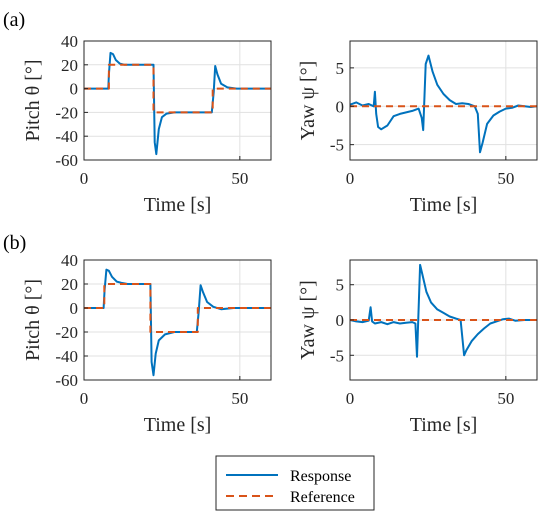  I want to click on panel-label-b: (b), so click(14, 243).